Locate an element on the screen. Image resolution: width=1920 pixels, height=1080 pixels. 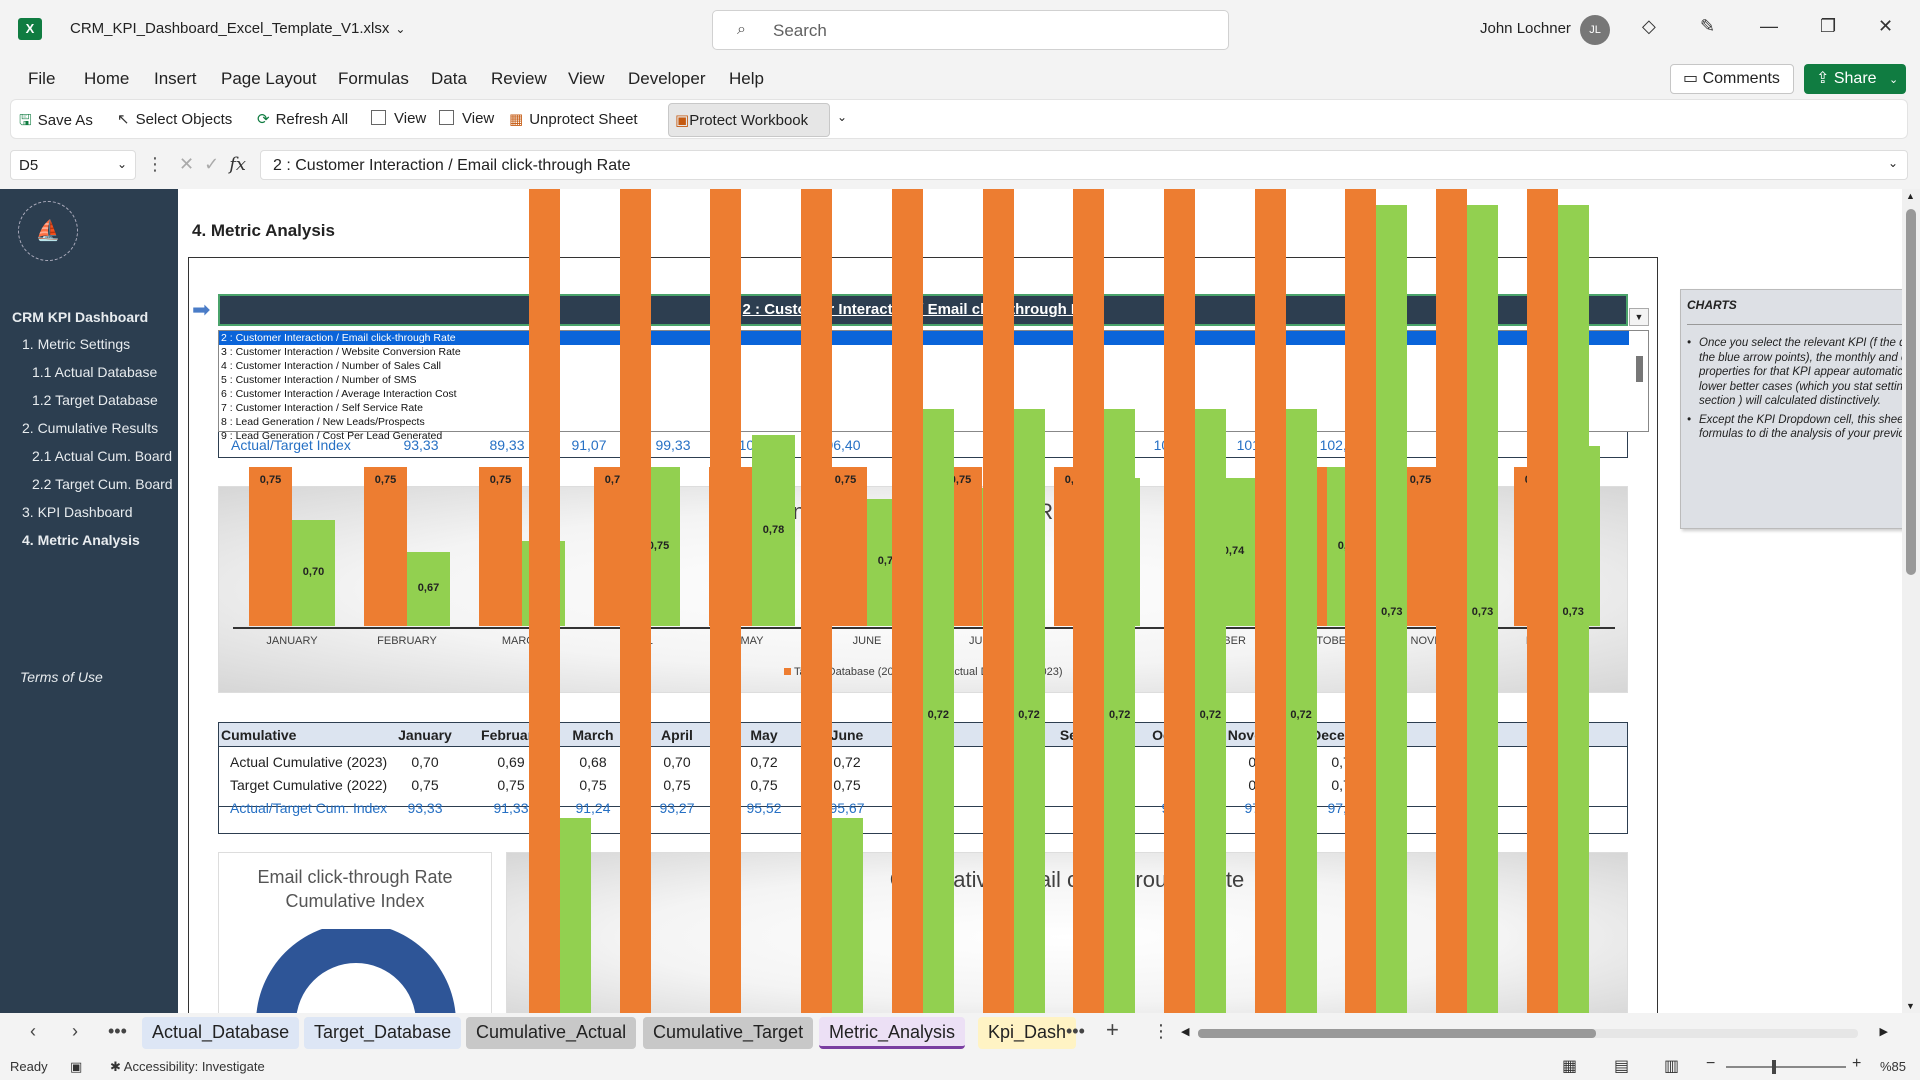
scroll-right-icon: ▶ is located at coordinates (1883, 1032).